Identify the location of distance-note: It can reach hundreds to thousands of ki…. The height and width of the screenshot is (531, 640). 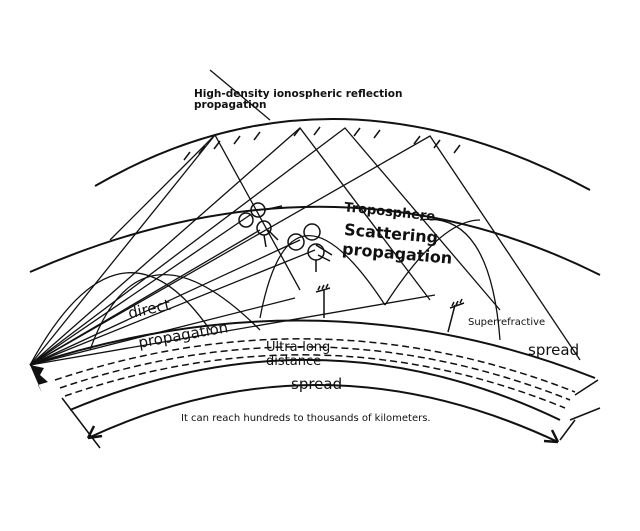
(306, 418).